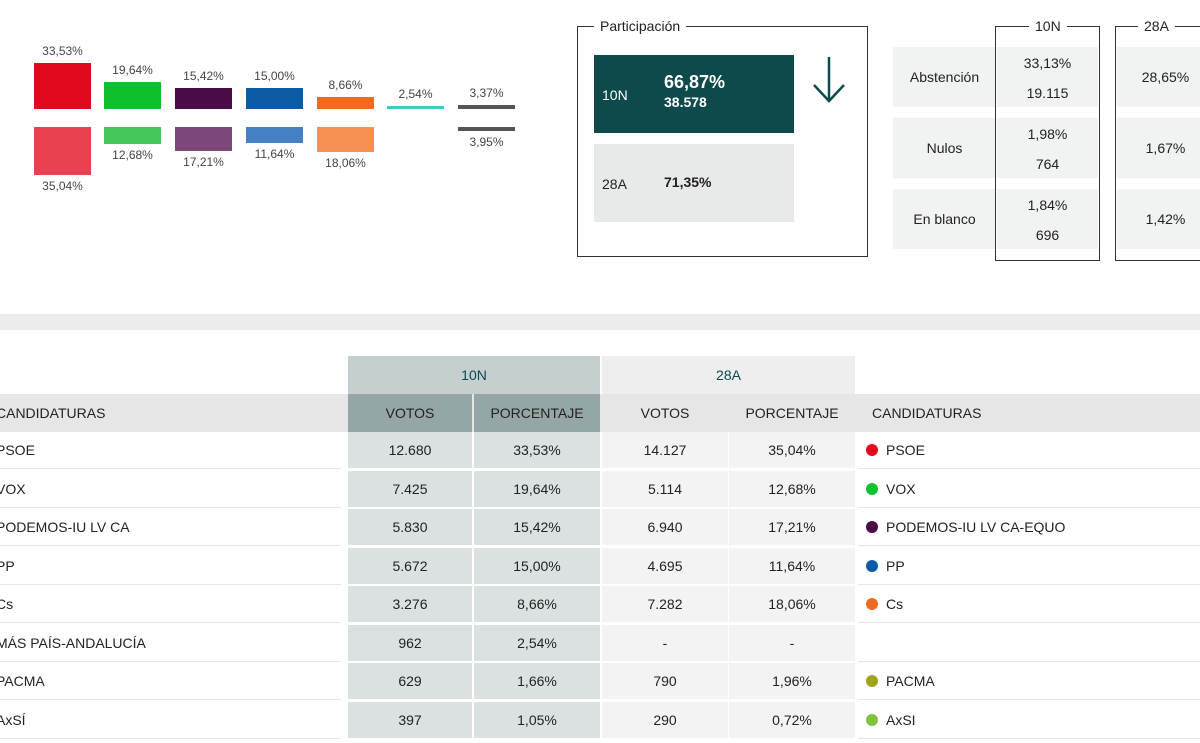 Image resolution: width=1200 pixels, height=743 pixels. I want to click on header-candidaturas-28a: CANDIDATURAS, so click(927, 413).